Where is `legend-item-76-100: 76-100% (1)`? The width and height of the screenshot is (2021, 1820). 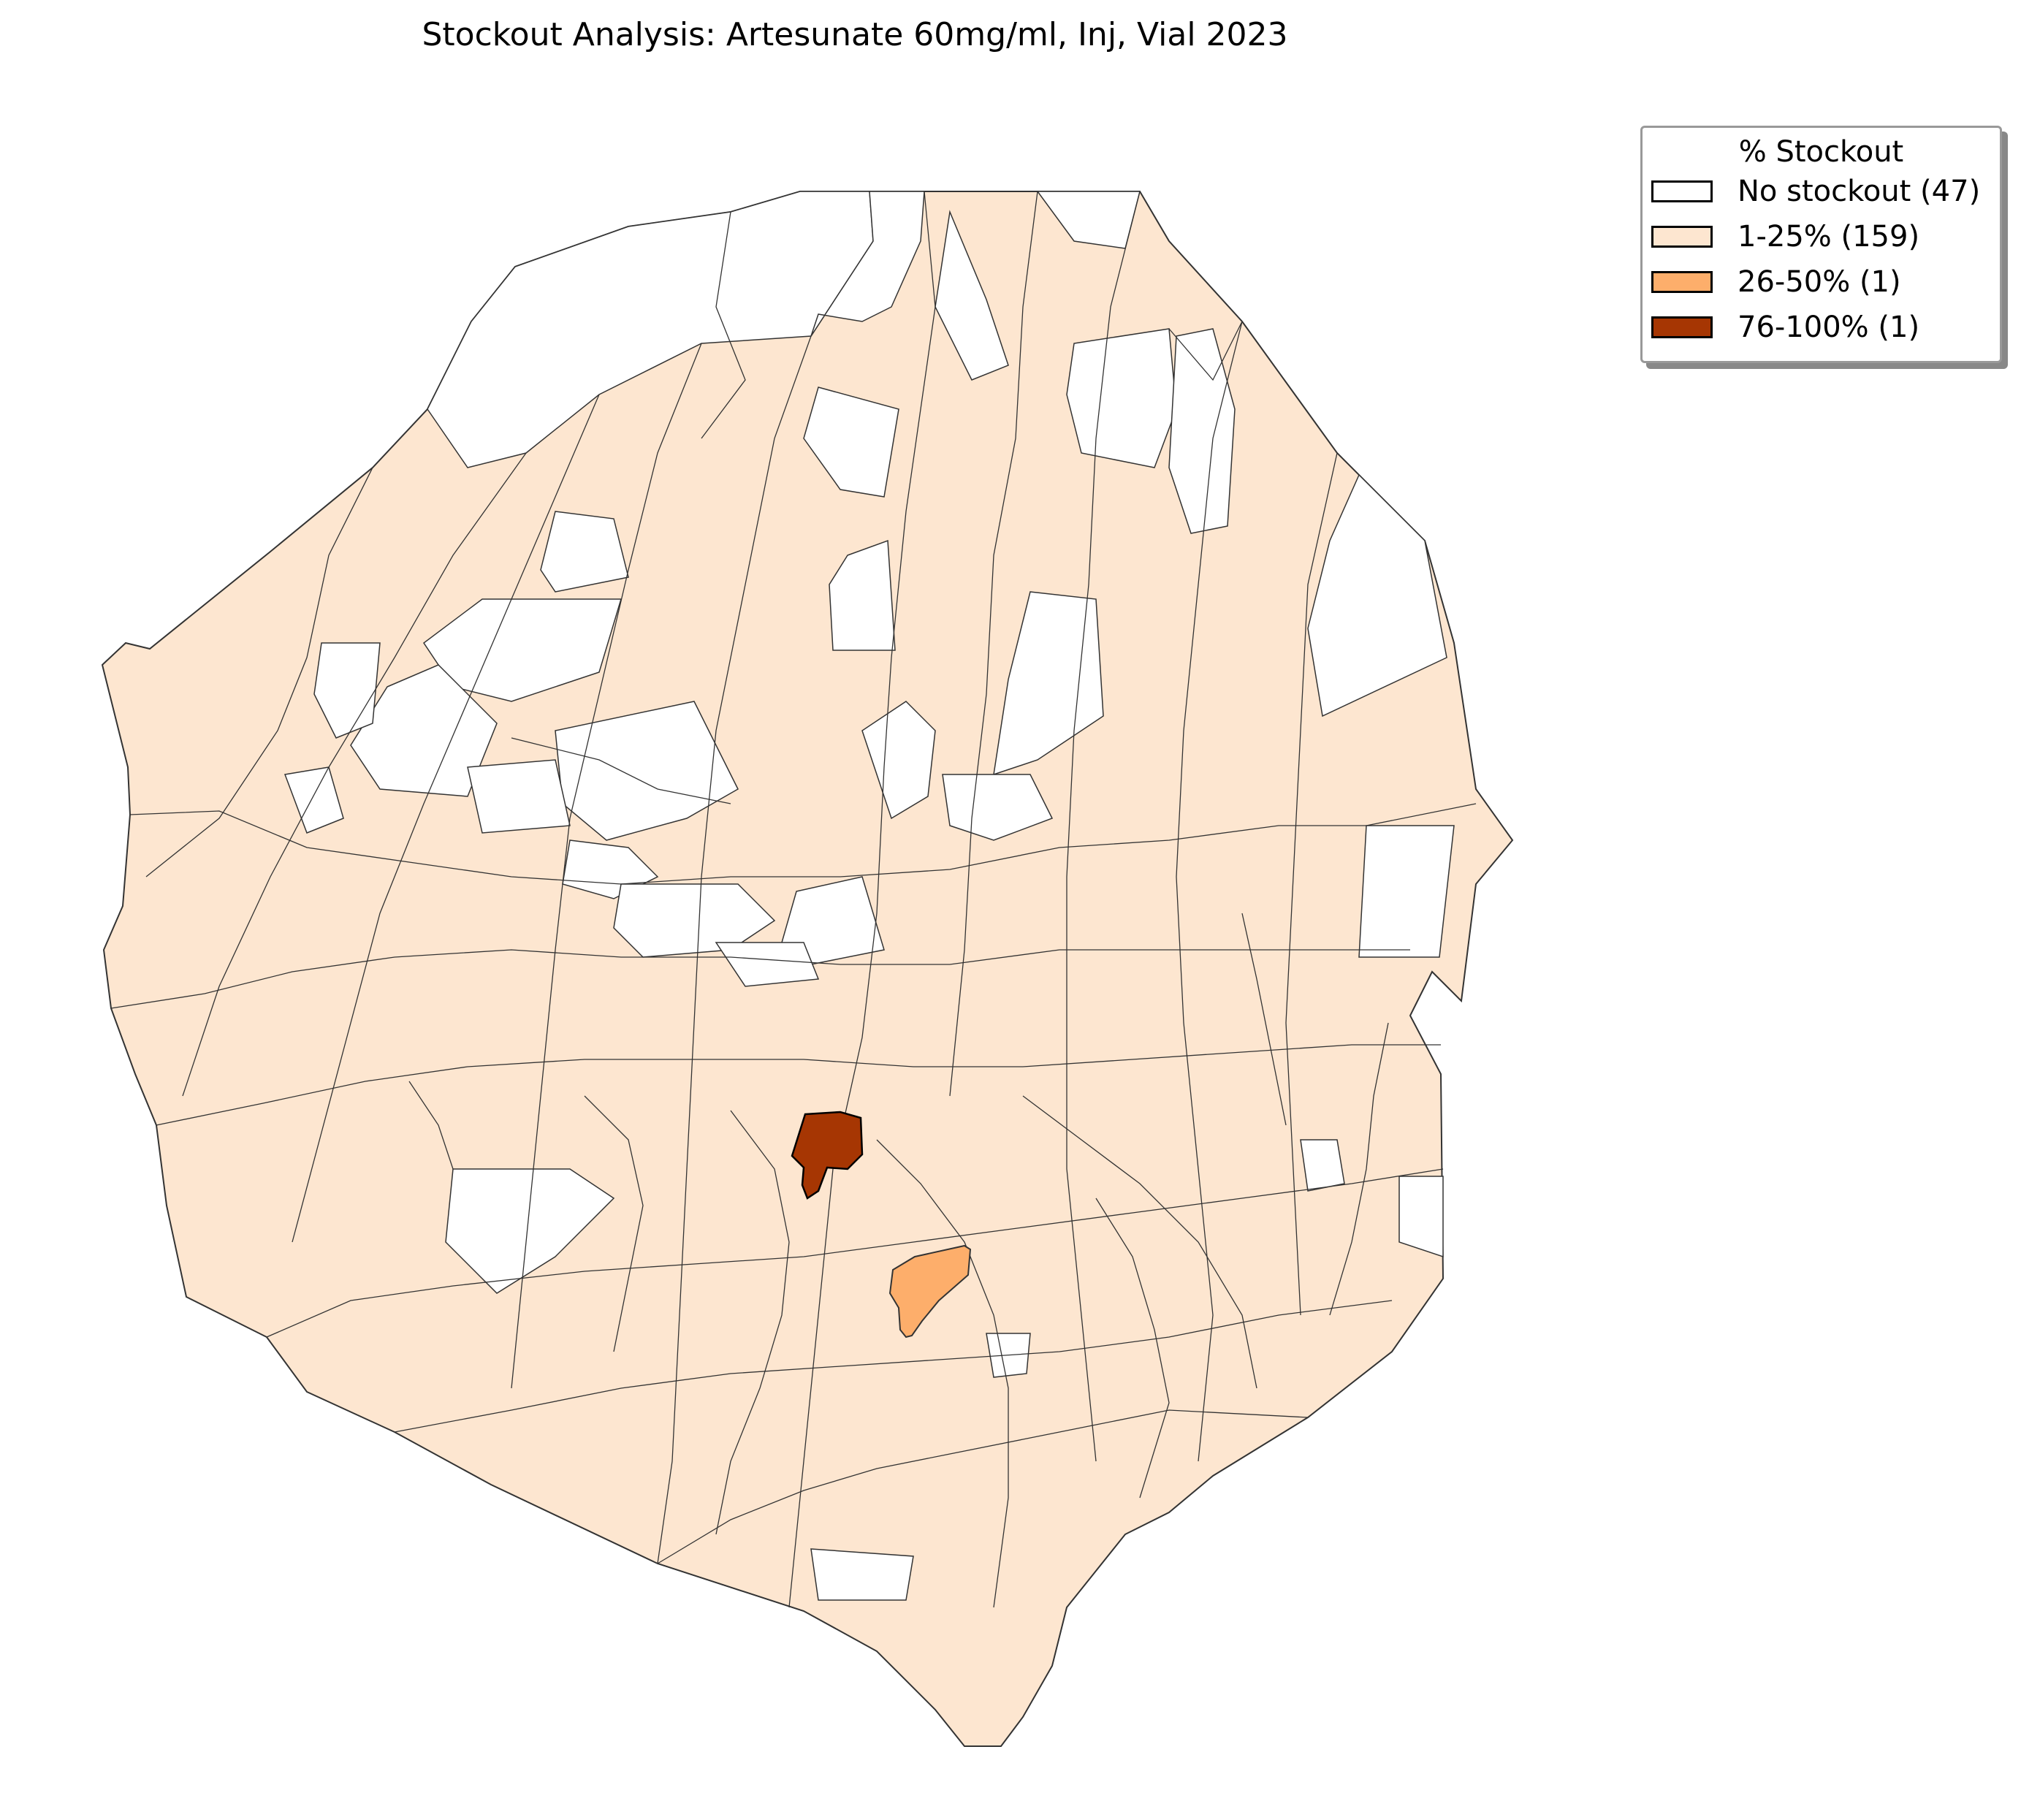 legend-item-76-100: 76-100% (1) is located at coordinates (1826, 327).